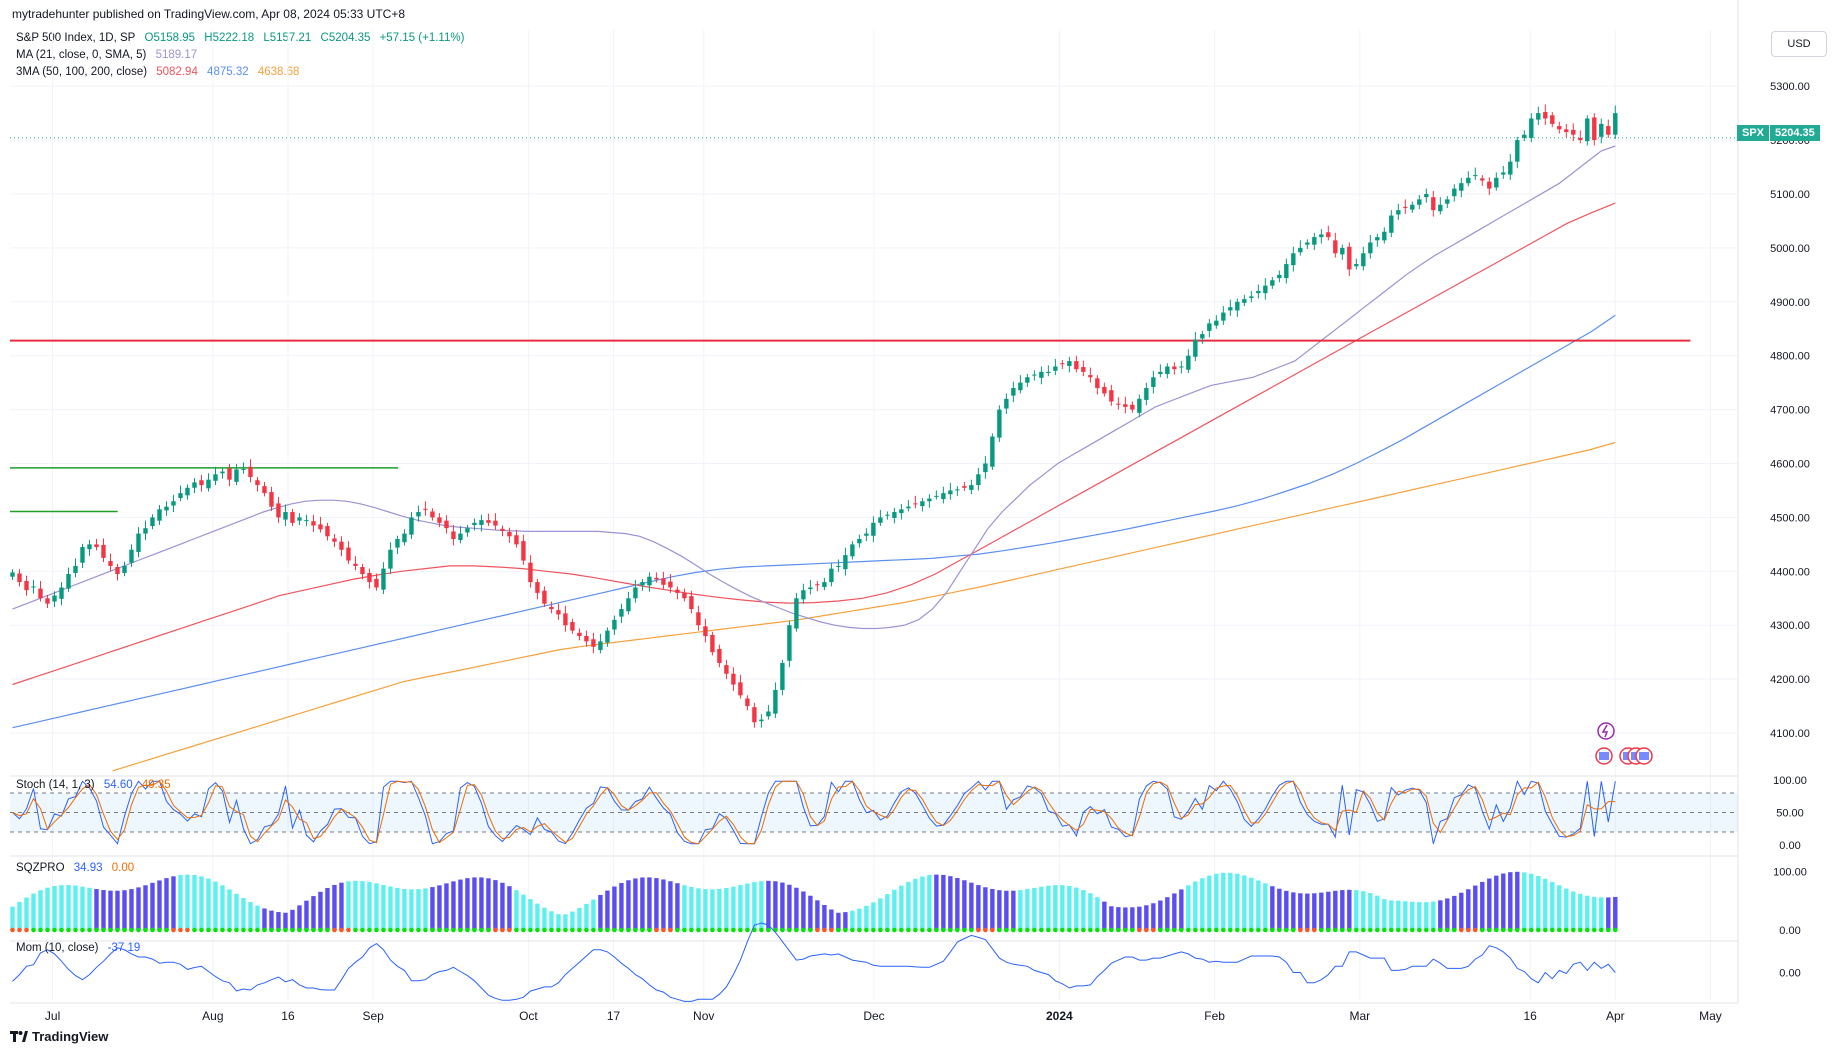 This screenshot has width=1835, height=1053. Describe the element at coordinates (1789, 846) in the screenshot. I see `pane-tick-label: 0.00` at that location.